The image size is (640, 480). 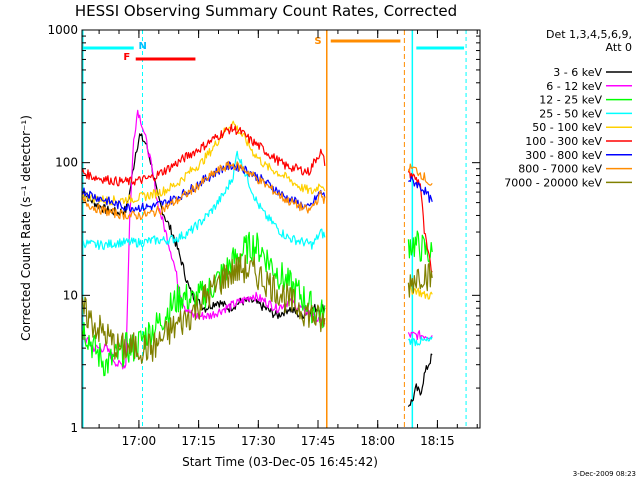 I want to click on x-tick-label: 18:15, so click(x=437, y=441).